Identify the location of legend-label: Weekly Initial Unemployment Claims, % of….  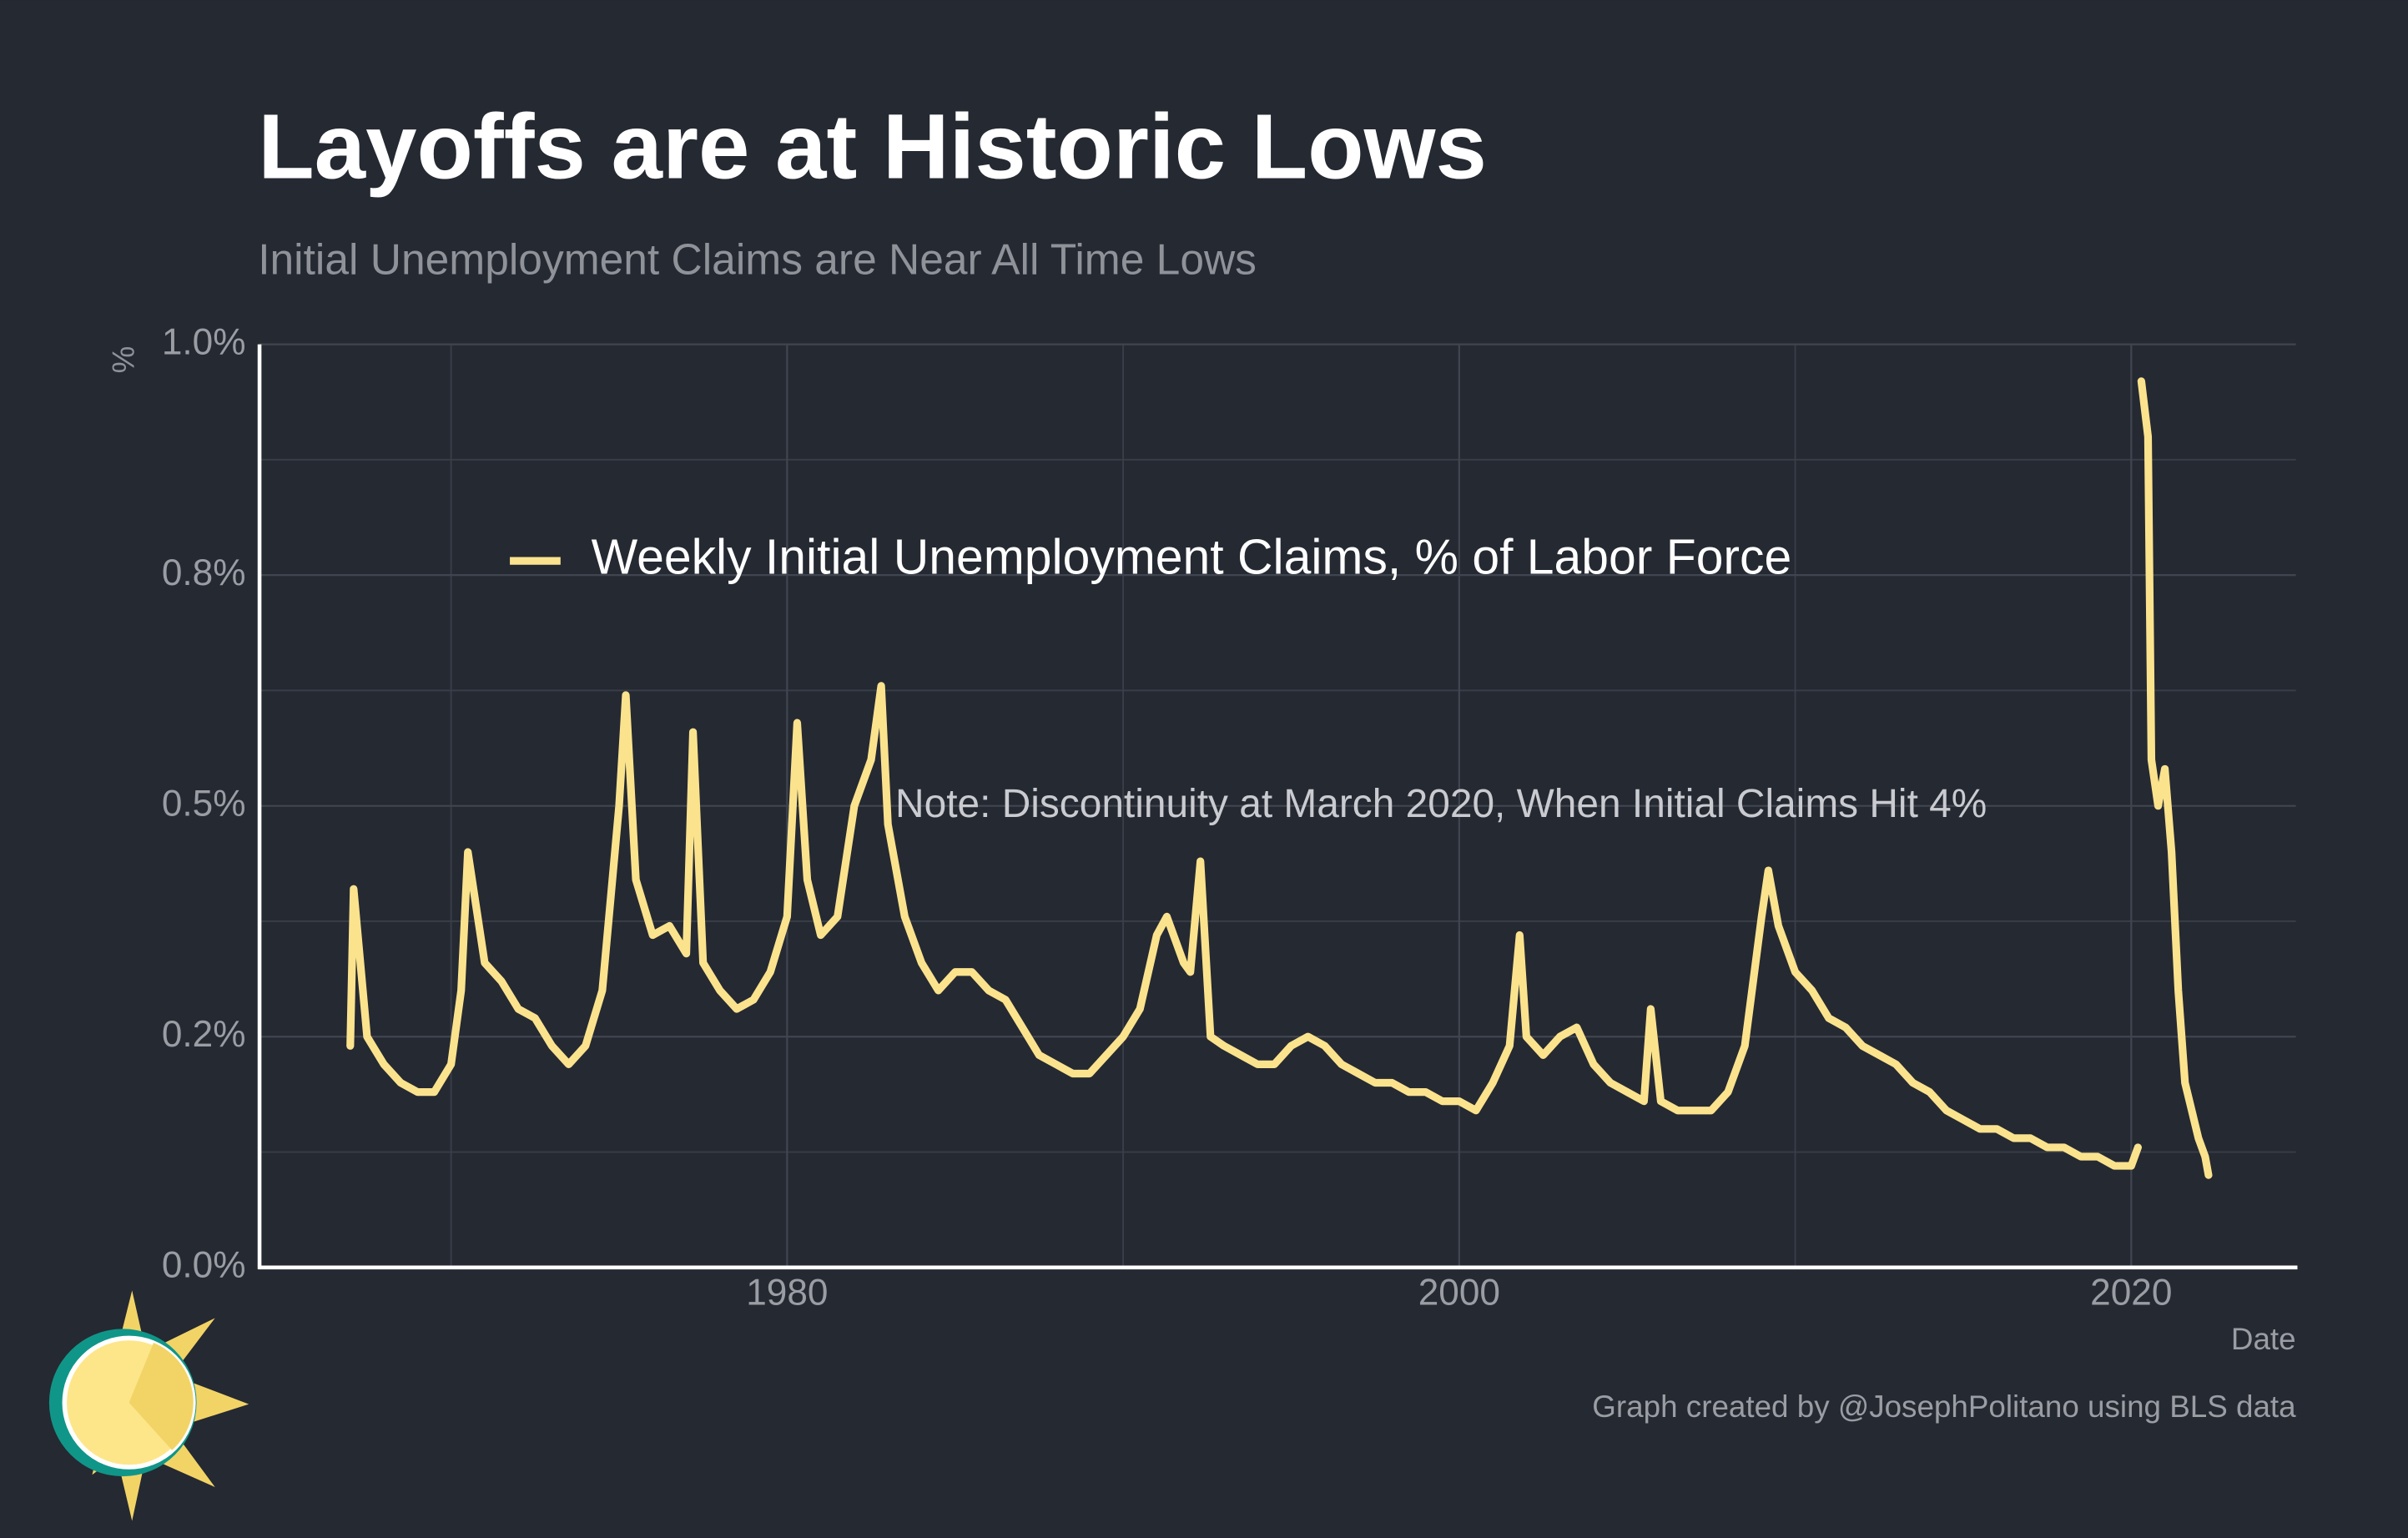
(1192, 558).